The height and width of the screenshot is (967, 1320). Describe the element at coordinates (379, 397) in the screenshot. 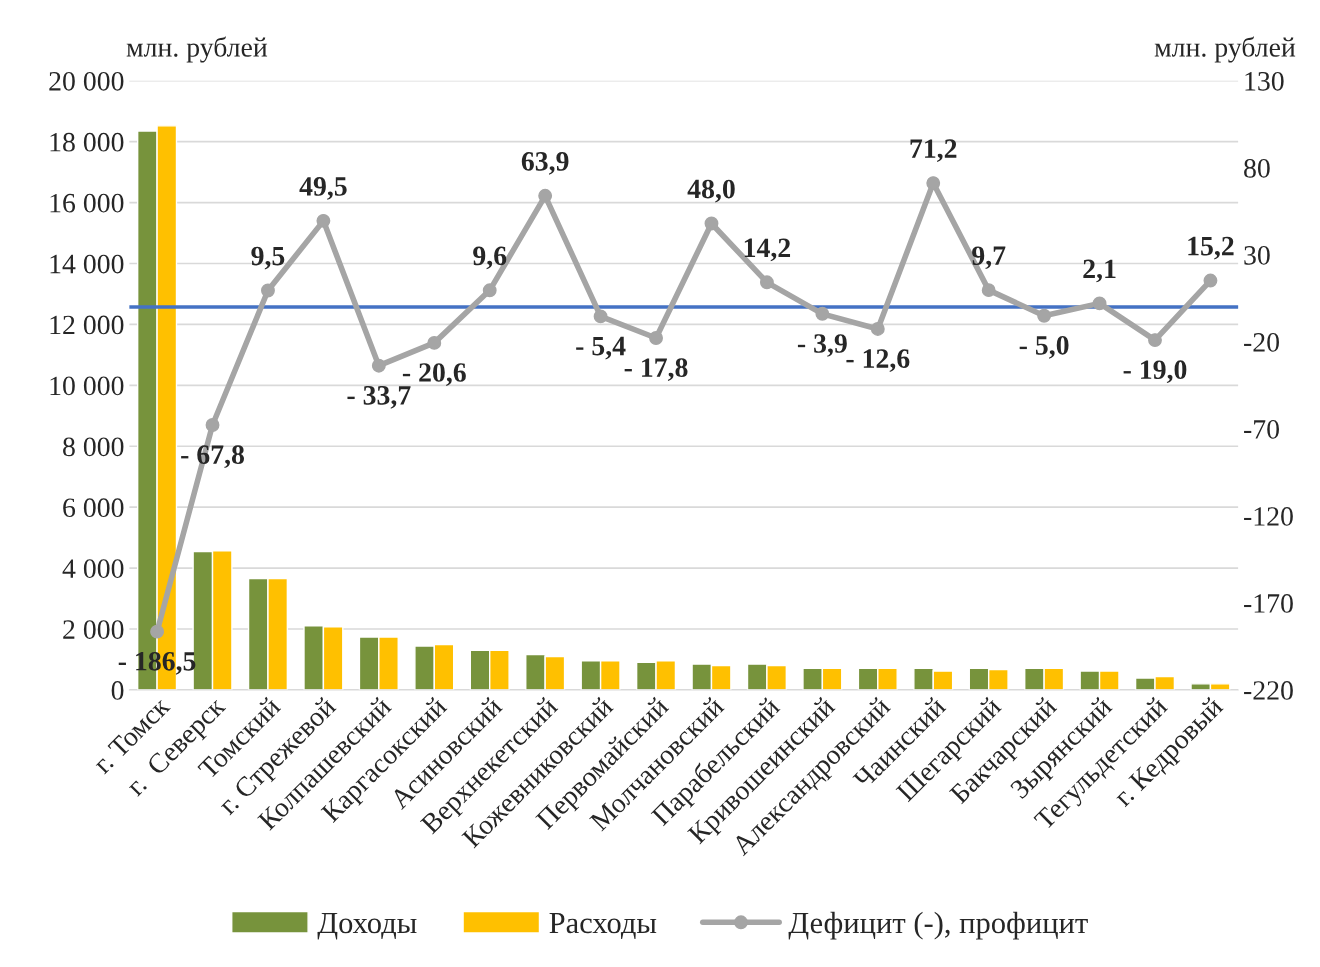

I see `data-label: - 33,7` at that location.